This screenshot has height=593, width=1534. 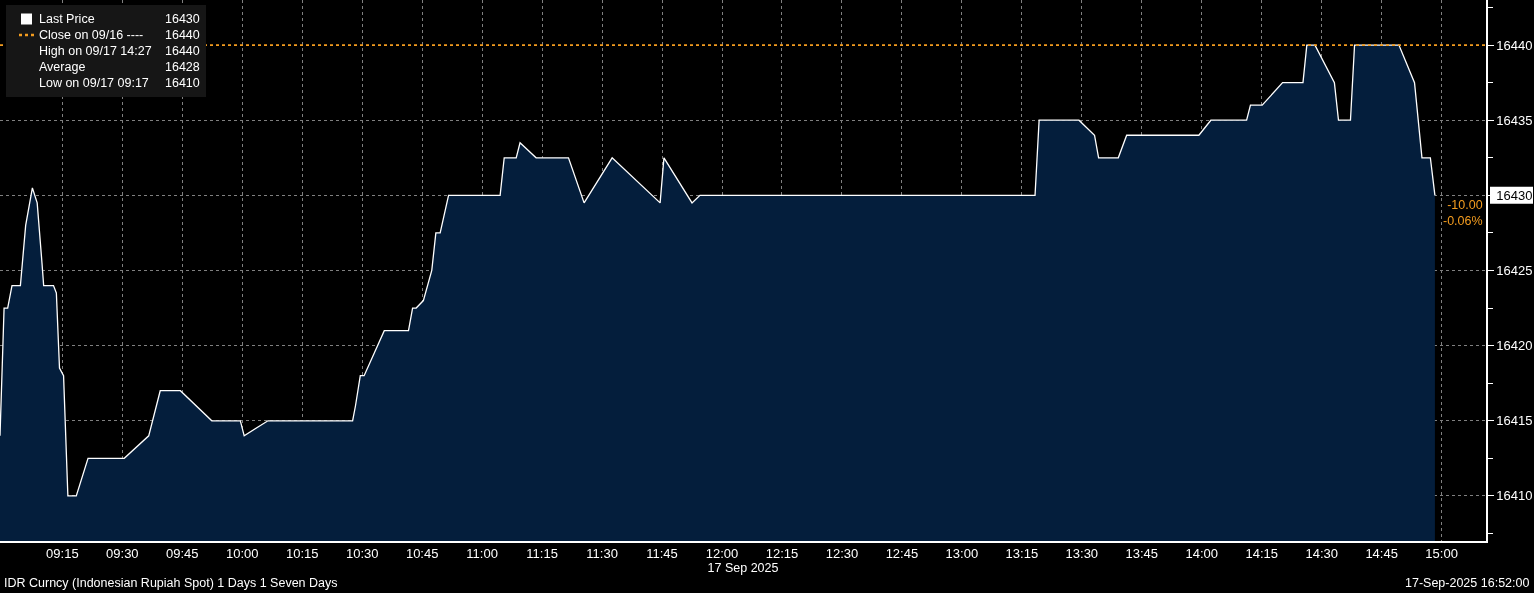 I want to click on x-tick-label: 11:30, so click(x=602, y=554).